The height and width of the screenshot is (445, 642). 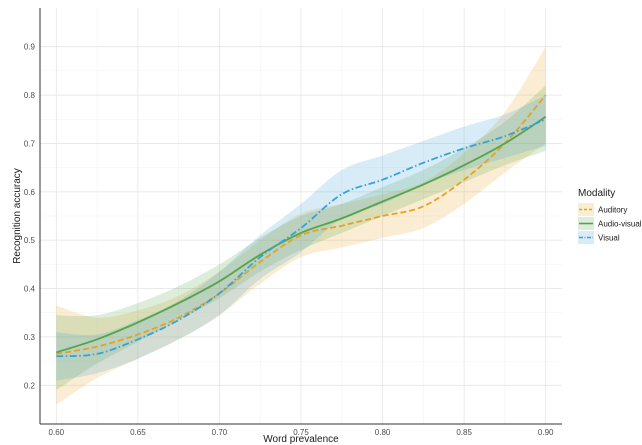 What do you see at coordinates (138, 432) in the screenshot?
I see `x-tick-label: 0.65` at bounding box center [138, 432].